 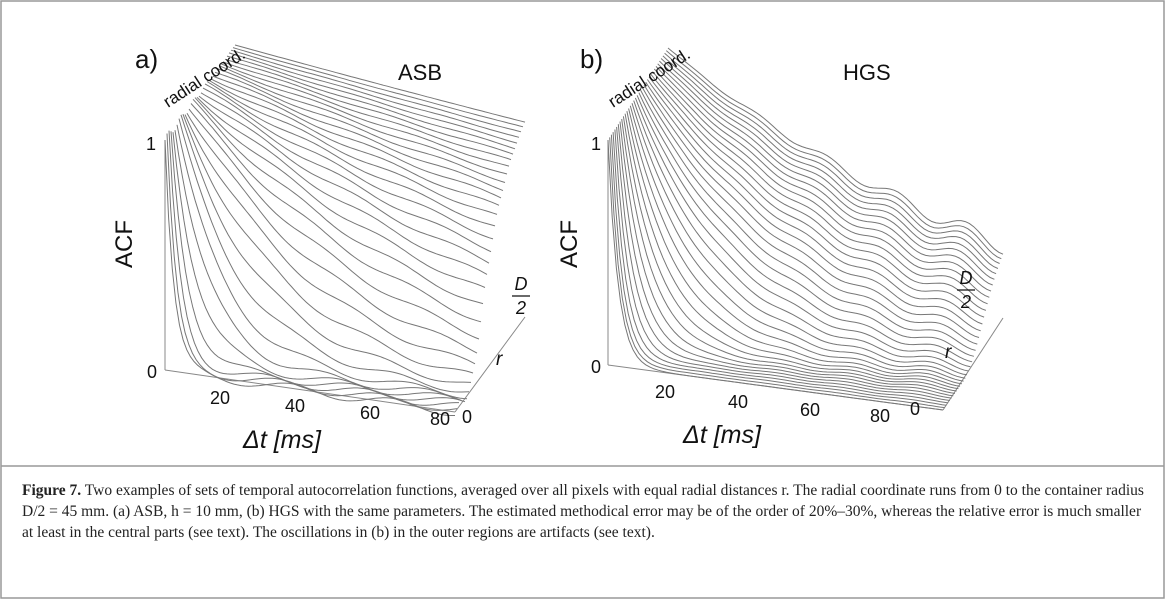 What do you see at coordinates (499, 359) in the screenshot?
I see `r-label: r` at bounding box center [499, 359].